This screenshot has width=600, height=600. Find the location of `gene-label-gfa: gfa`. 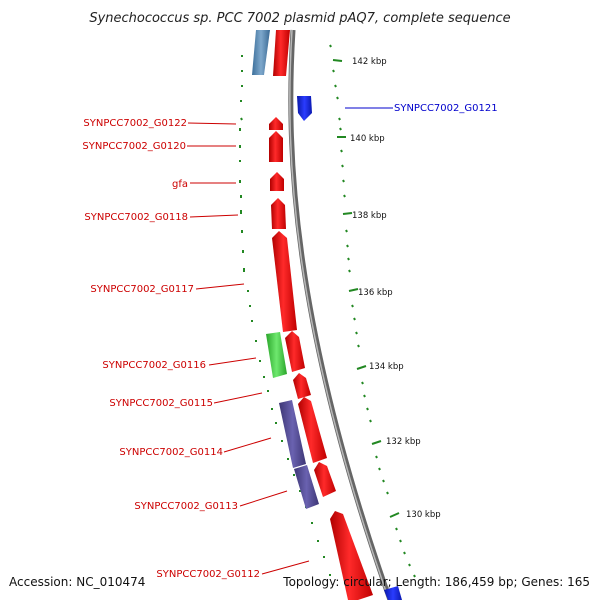

gene-label-gfa: gfa is located at coordinates (180, 184).